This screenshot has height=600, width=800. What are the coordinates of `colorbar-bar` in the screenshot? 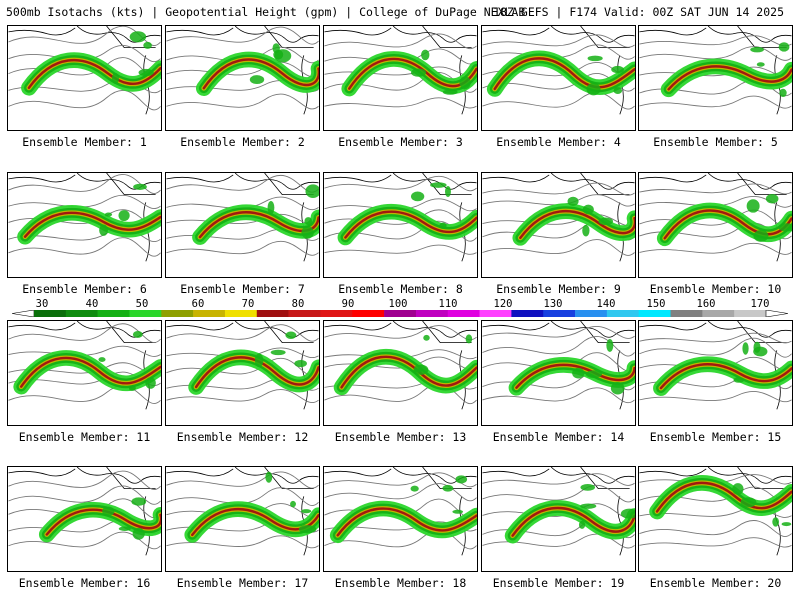 It's located at (400, 313).